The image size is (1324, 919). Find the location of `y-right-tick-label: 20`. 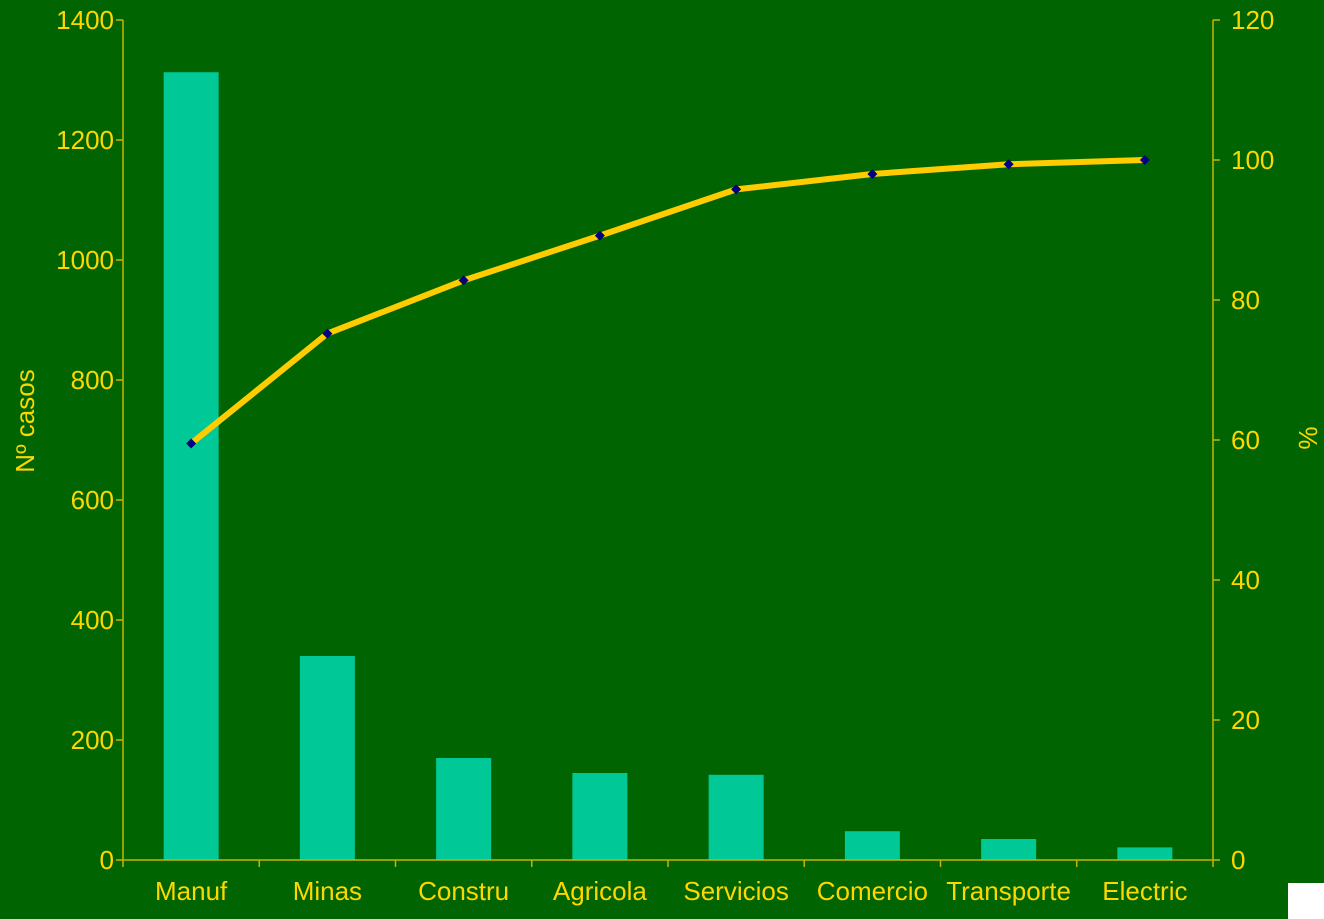

y-right-tick-label: 20 is located at coordinates (1245, 720).